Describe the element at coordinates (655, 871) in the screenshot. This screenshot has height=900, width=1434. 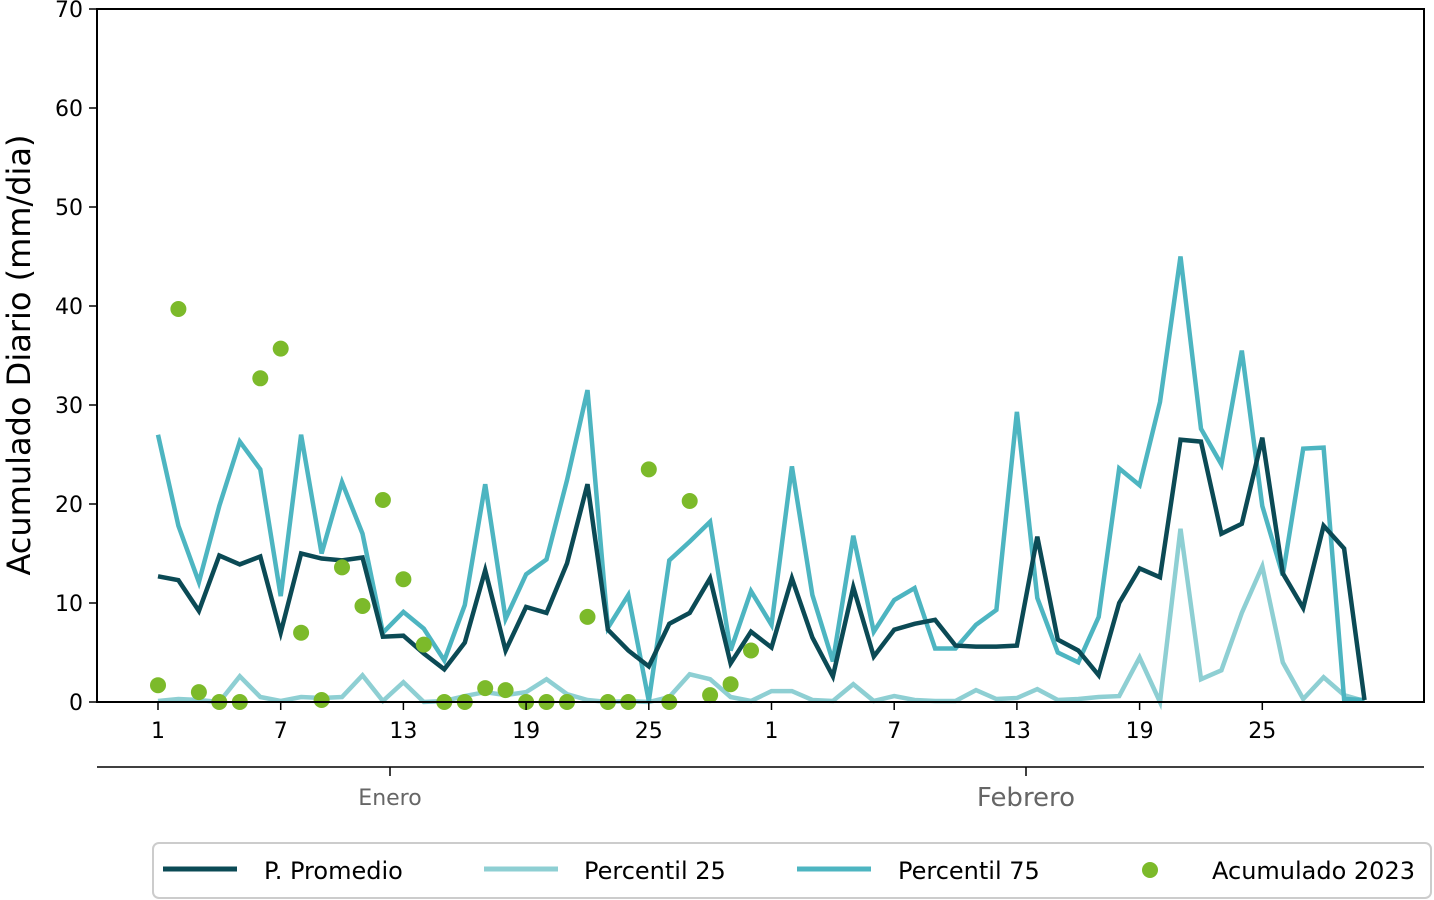
I see `legend-label-p25: Percentil 25` at that location.